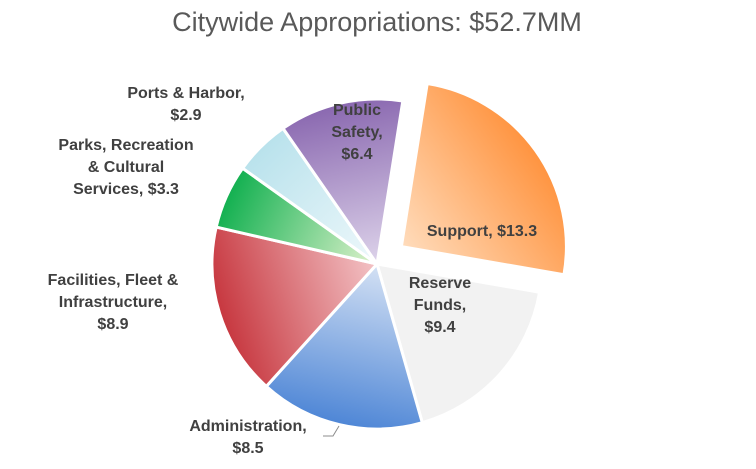 Image resolution: width=756 pixels, height=469 pixels. I want to click on label-line: $8.9, so click(112, 324).